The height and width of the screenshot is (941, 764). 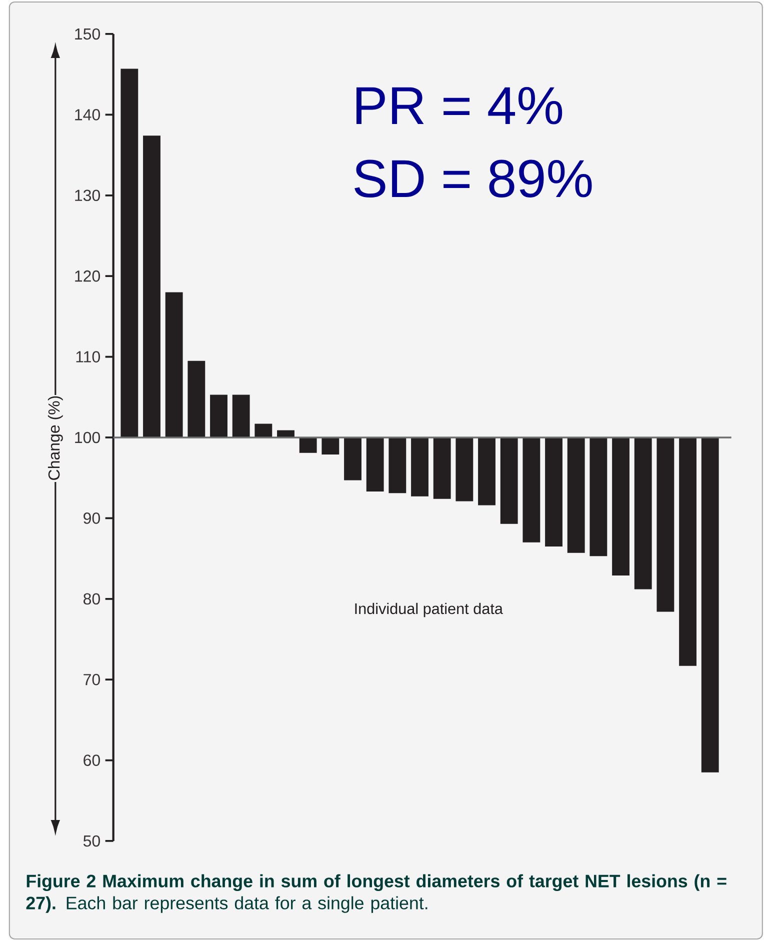 I want to click on y-tick-label: 120, so click(x=87, y=276).